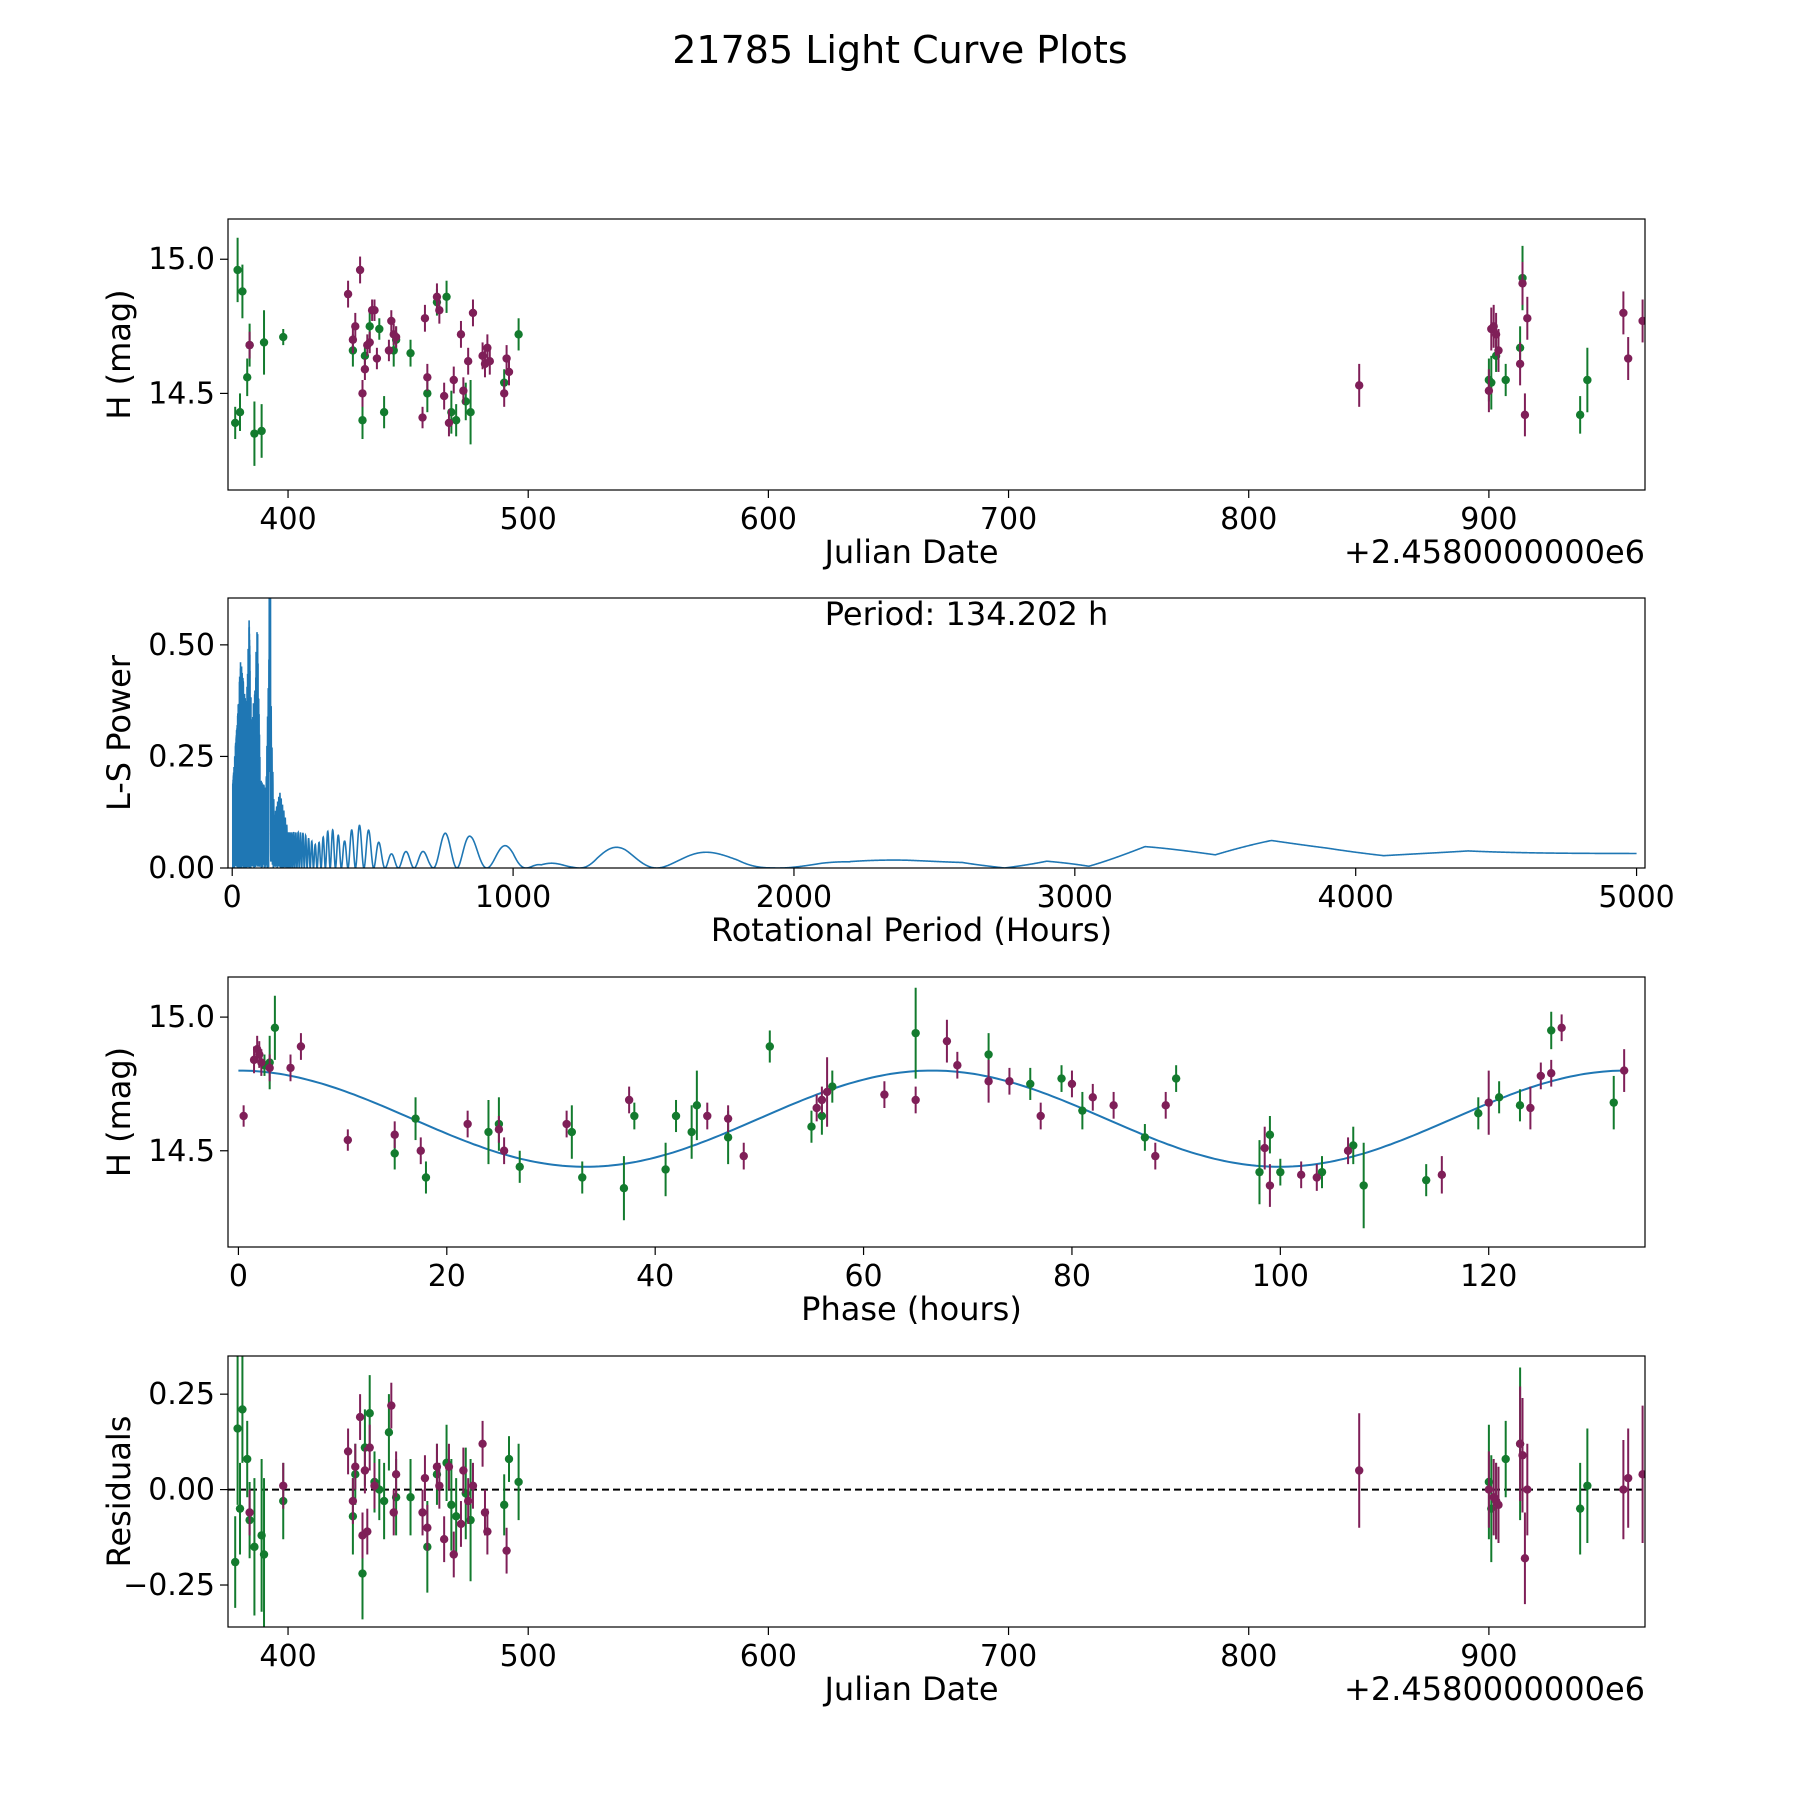 The width and height of the screenshot is (1800, 1804). Describe the element at coordinates (181, 393) in the screenshot. I see `lightcurve-ytick-label: 14.5` at that location.